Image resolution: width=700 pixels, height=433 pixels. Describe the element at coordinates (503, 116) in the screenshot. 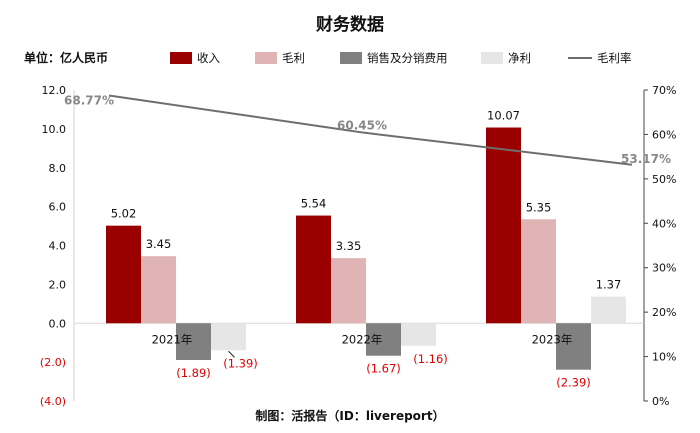

I see `bar-value-label: 10.07` at that location.